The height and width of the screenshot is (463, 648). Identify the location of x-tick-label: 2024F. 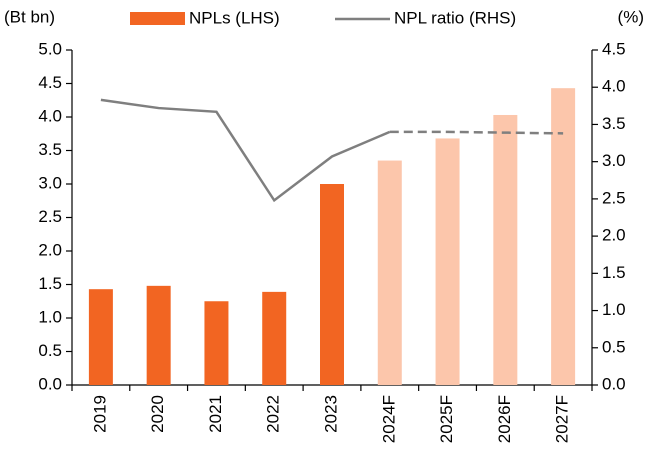
(388, 419).